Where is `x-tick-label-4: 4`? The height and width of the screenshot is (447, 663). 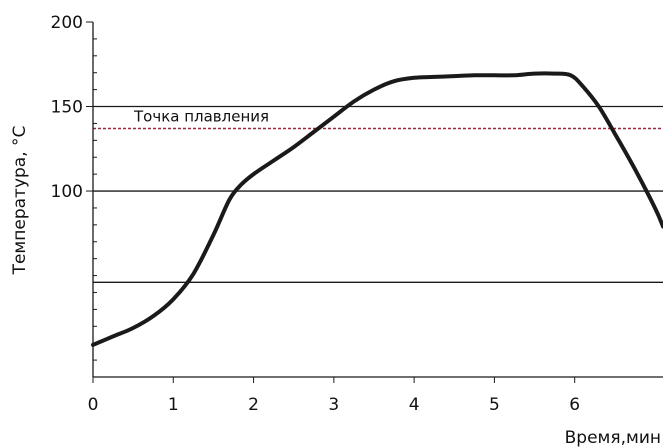
x-tick-label-4: 4 is located at coordinates (414, 405).